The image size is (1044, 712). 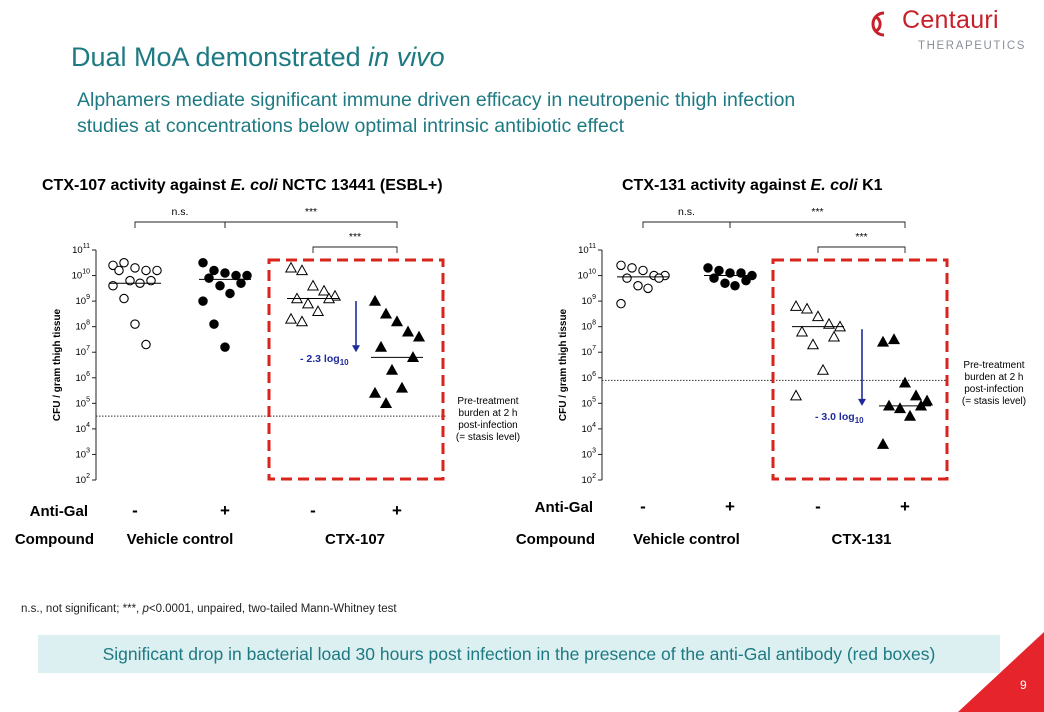 I want to click on brand-tagline: THERAPEUTICS, so click(x=972, y=46).